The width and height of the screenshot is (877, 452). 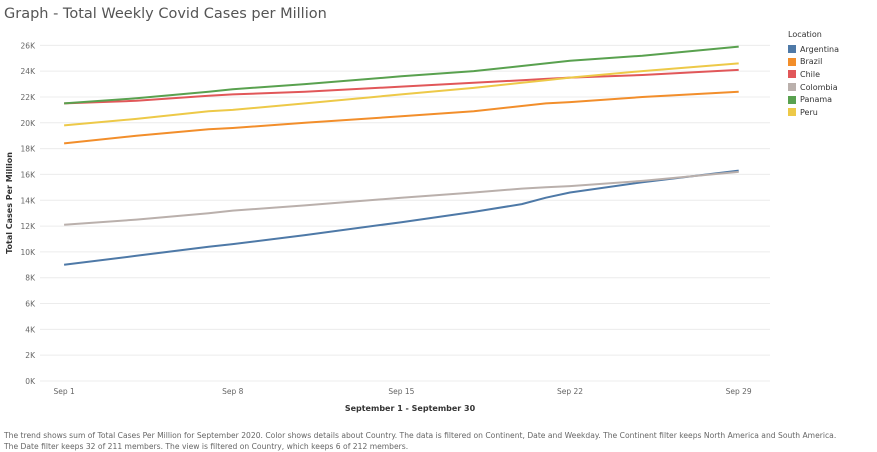 I want to click on legend-title: Location, so click(x=805, y=34).